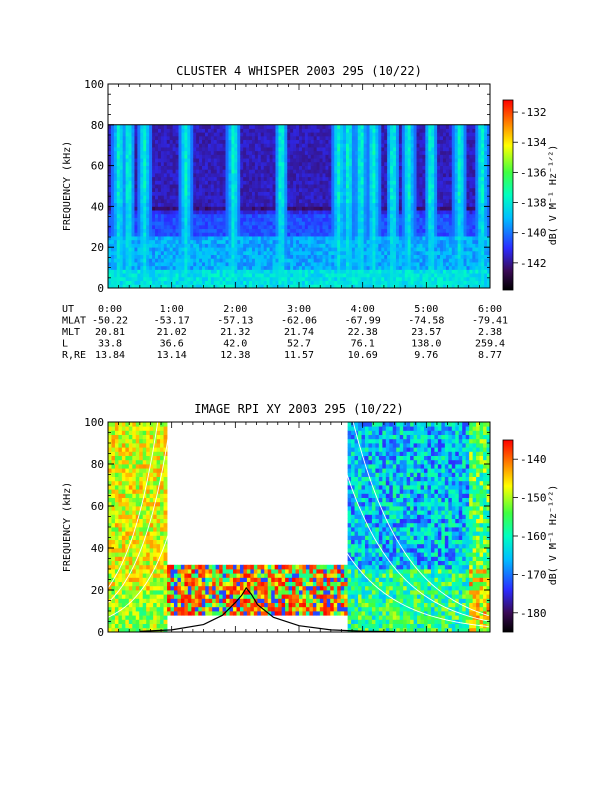  Describe the element at coordinates (363, 344) in the screenshot. I see `ephemeris-value: 76.1` at that location.